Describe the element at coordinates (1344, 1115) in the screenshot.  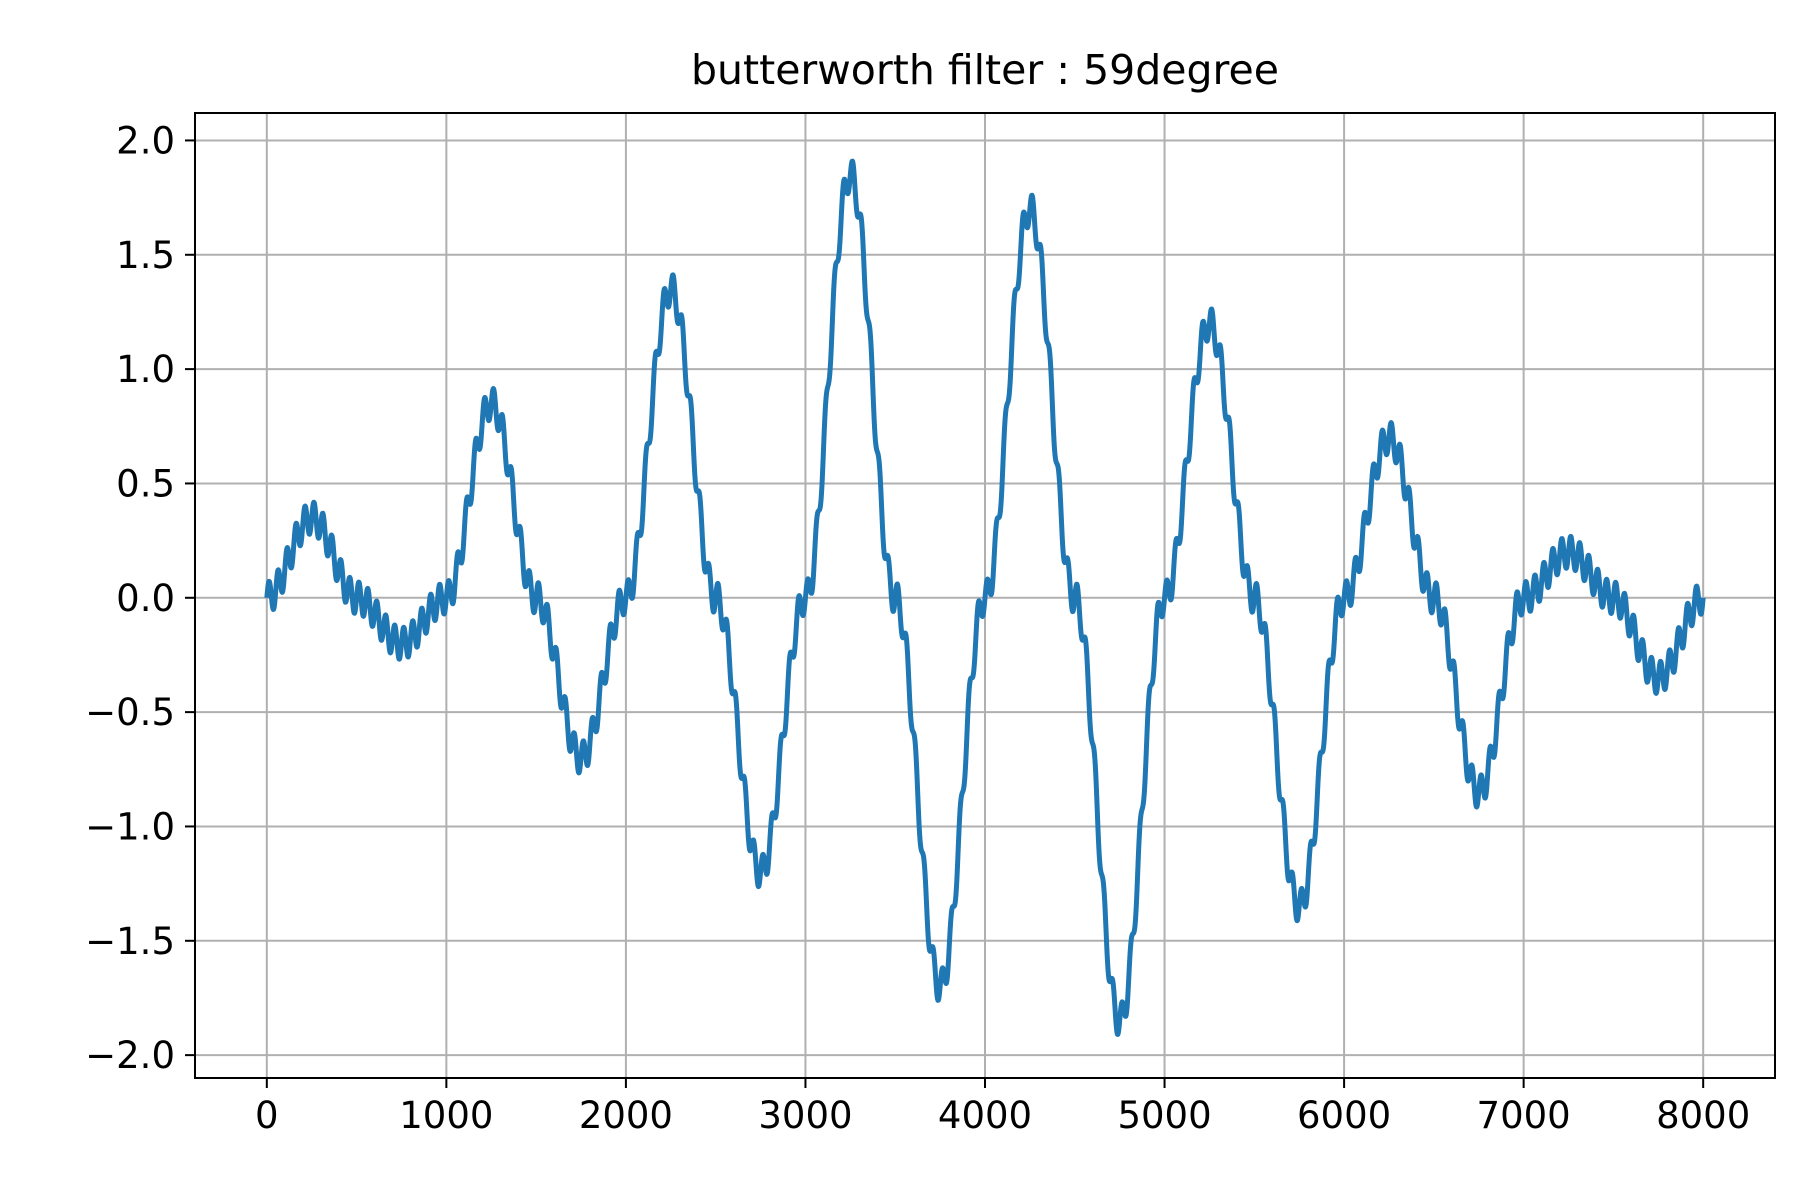
I see `x-tick-label: 6000` at that location.